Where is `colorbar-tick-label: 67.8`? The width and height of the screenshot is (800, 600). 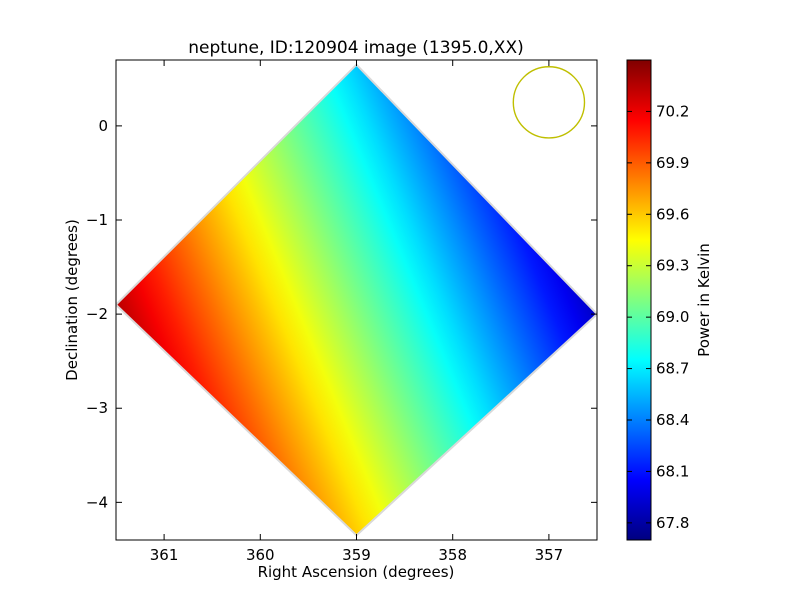 colorbar-tick-label: 67.8 is located at coordinates (672, 523).